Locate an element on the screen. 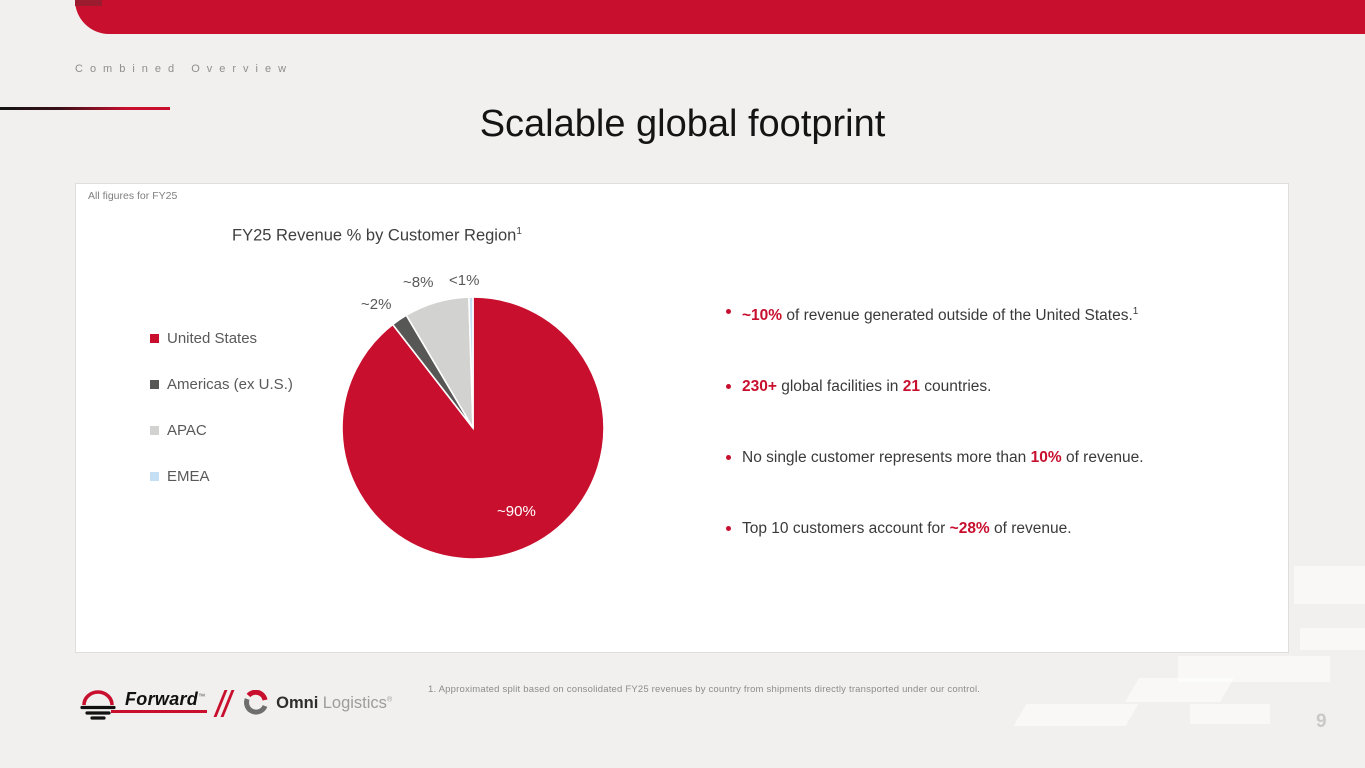 Image resolution: width=1365 pixels, height=768 pixels. forward-underline is located at coordinates (159, 711).